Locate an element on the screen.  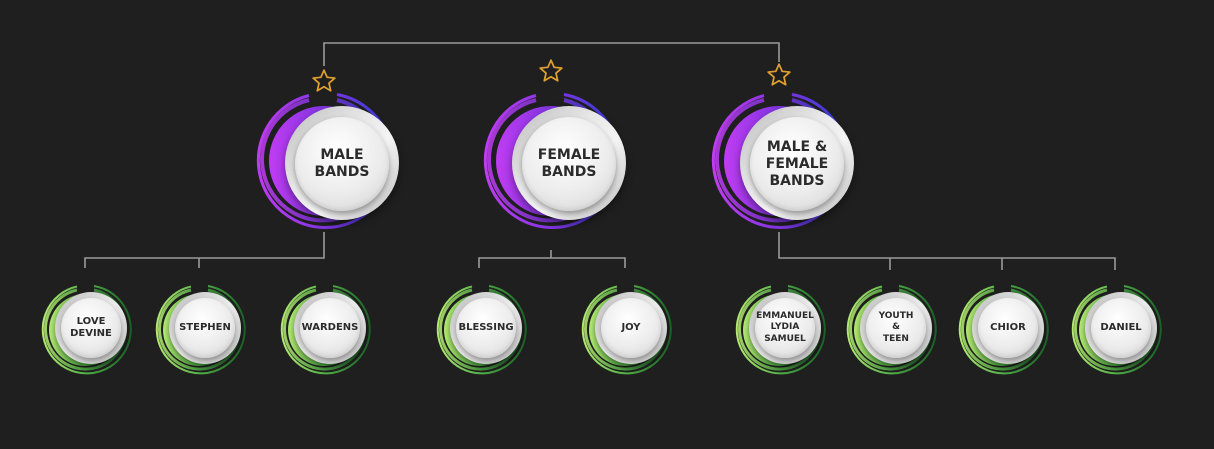
node-label: FEMALE BANDS is located at coordinates (569, 164).